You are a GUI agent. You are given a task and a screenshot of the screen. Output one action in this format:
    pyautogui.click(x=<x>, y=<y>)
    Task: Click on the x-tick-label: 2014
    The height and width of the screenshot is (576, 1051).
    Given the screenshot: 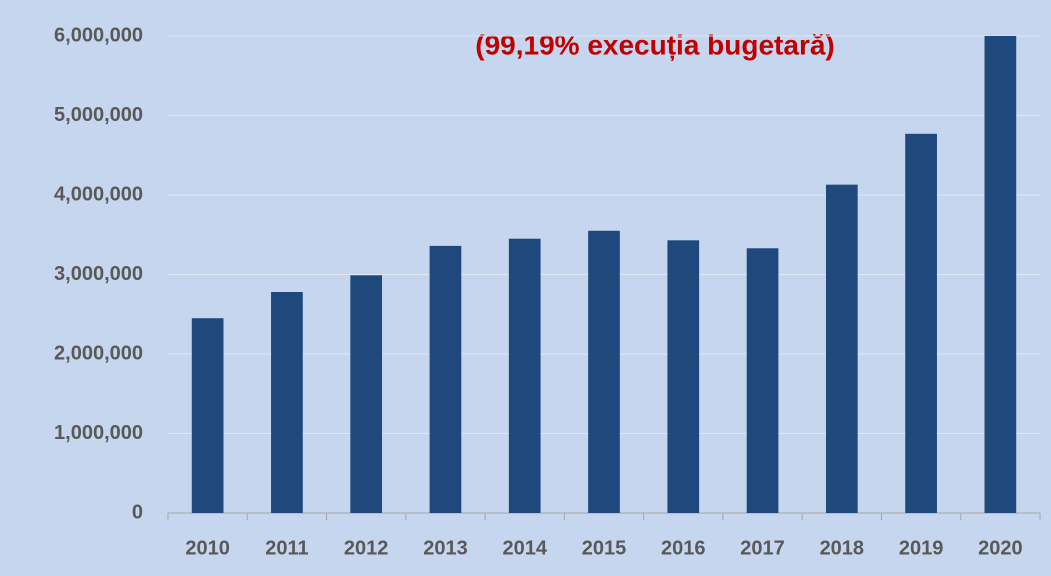 What is the action you would take?
    pyautogui.click(x=524, y=548)
    